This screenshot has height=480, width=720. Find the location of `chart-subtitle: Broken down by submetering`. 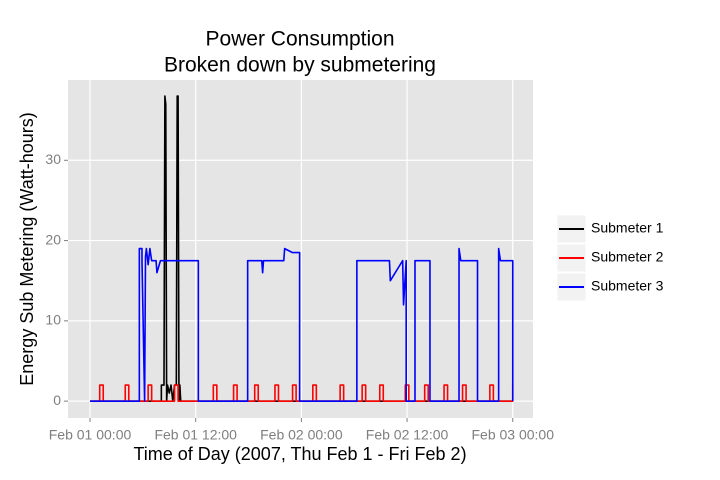

chart-subtitle: Broken down by submetering is located at coordinates (300, 65).